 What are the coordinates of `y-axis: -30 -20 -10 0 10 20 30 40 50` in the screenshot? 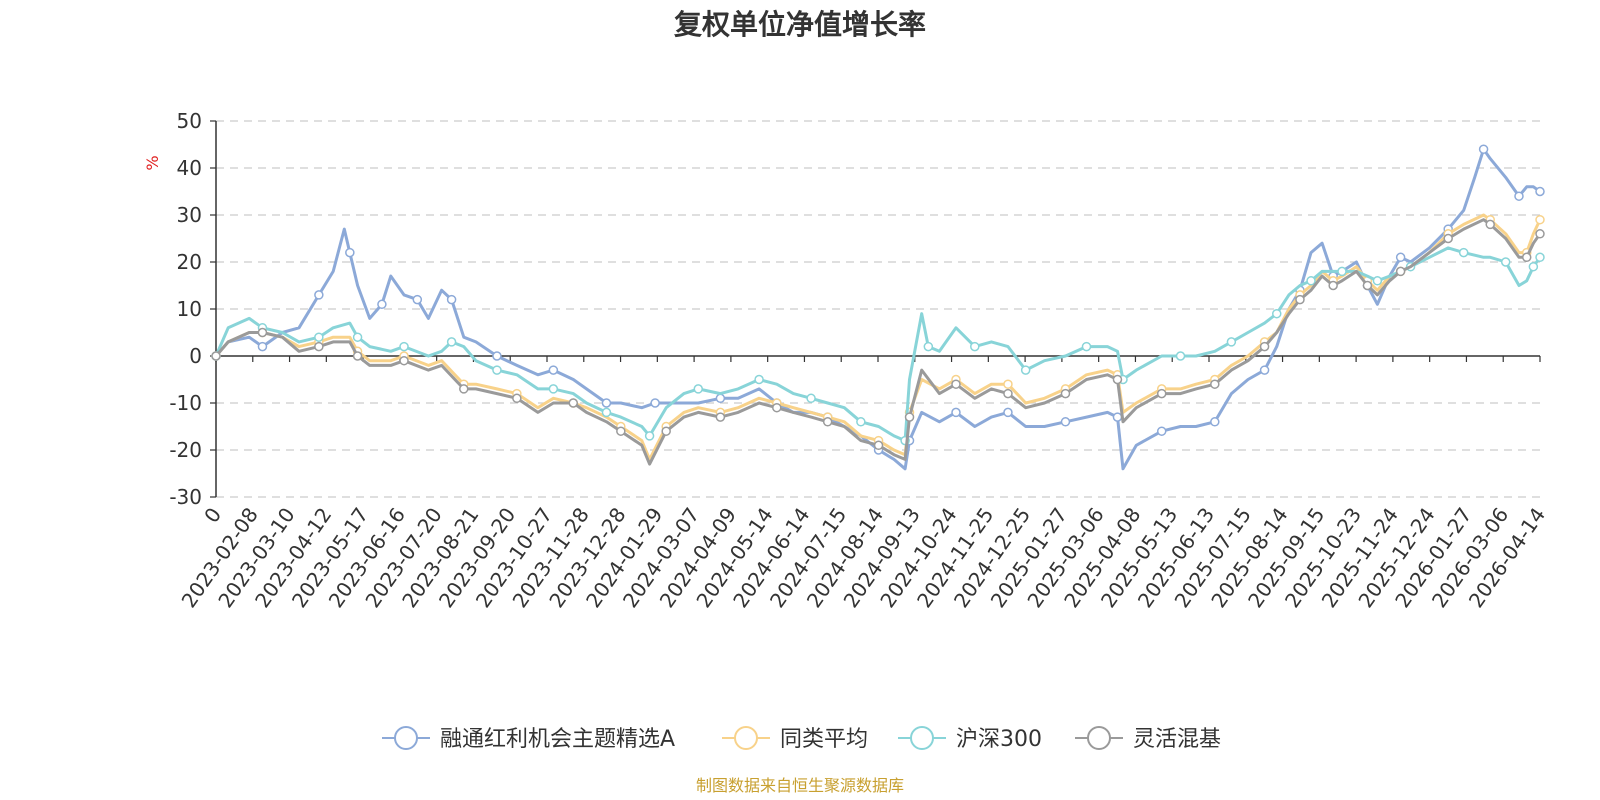 It's located at (193, 309).